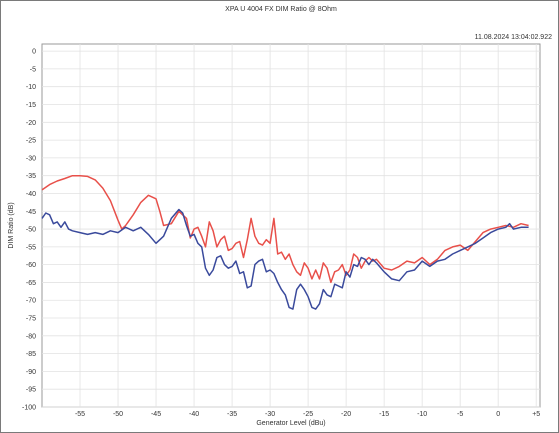  Describe the element at coordinates (156, 414) in the screenshot. I see `x-tick-label: -45` at that location.